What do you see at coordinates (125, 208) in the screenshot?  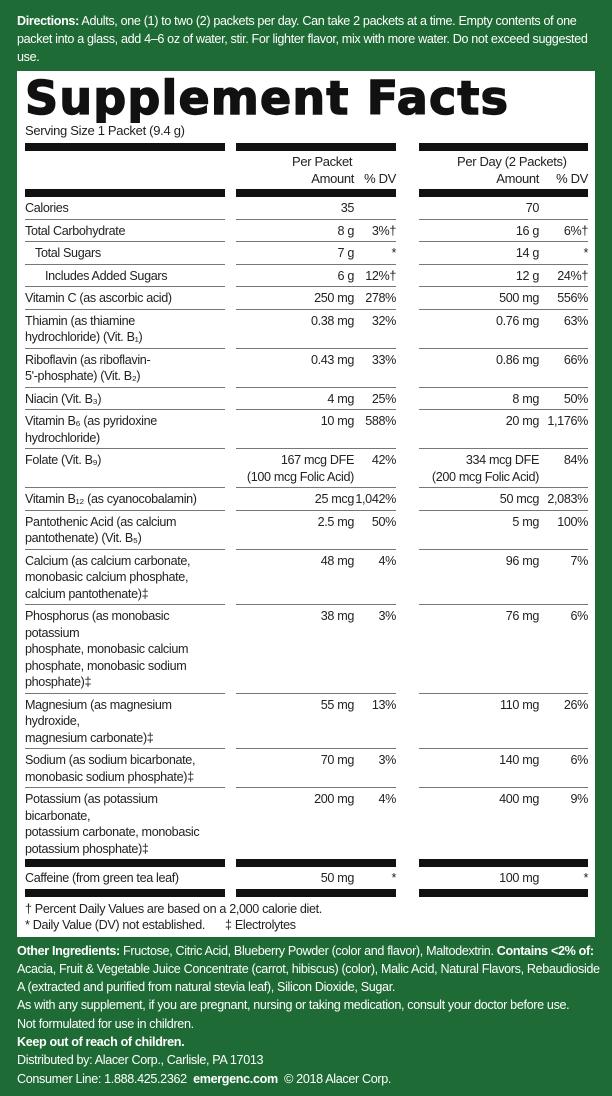 I see `nutrient-name: Calories` at bounding box center [125, 208].